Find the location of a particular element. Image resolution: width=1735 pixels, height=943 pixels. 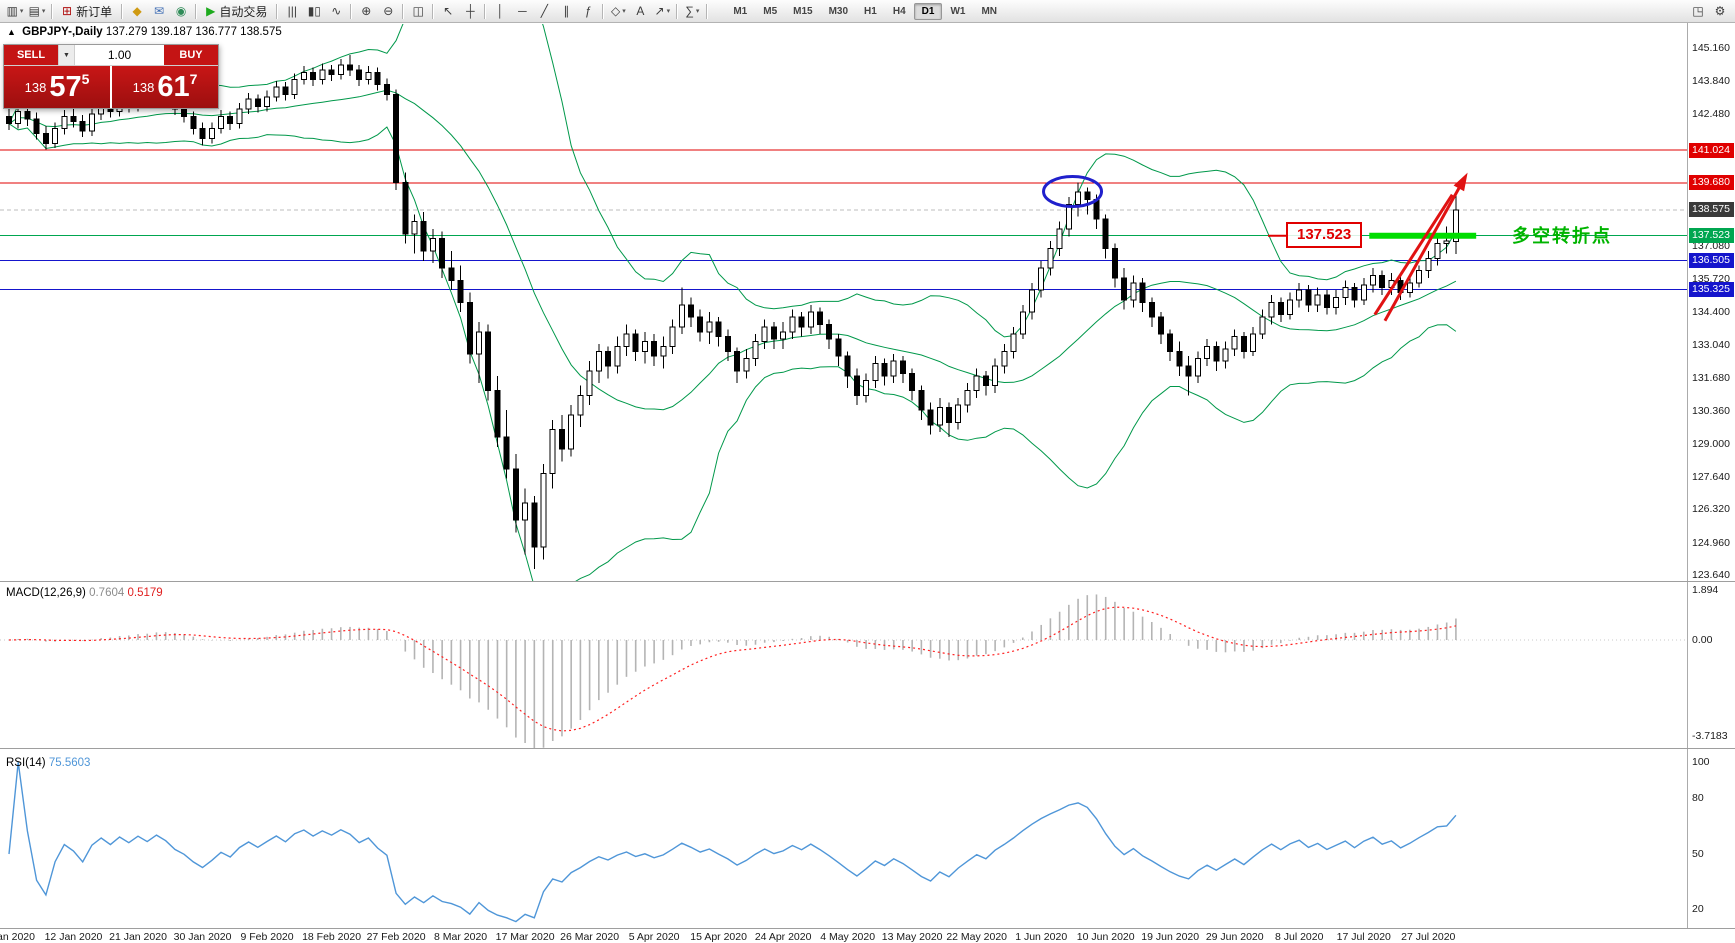

timeframe-w1: W1 is located at coordinates (958, 11).